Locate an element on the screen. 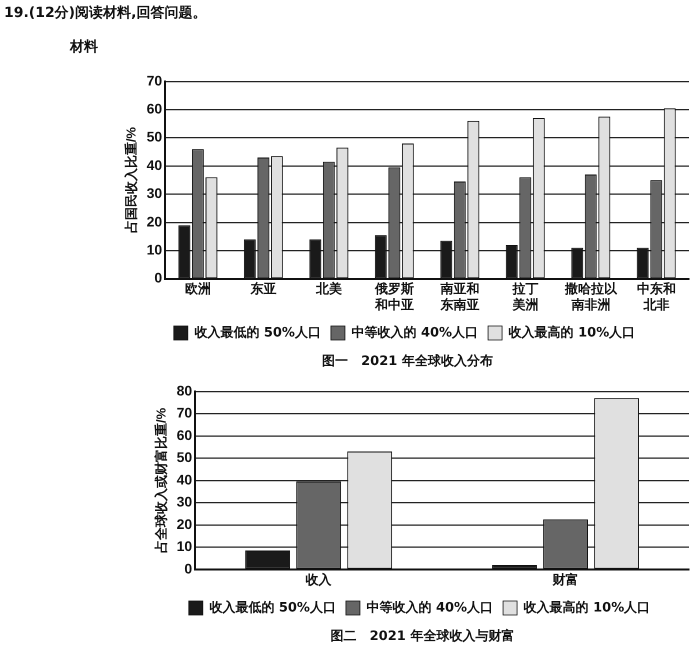 The height and width of the screenshot is (653, 700). x-tick-label: 南亚和东南亚 is located at coordinates (459, 296).